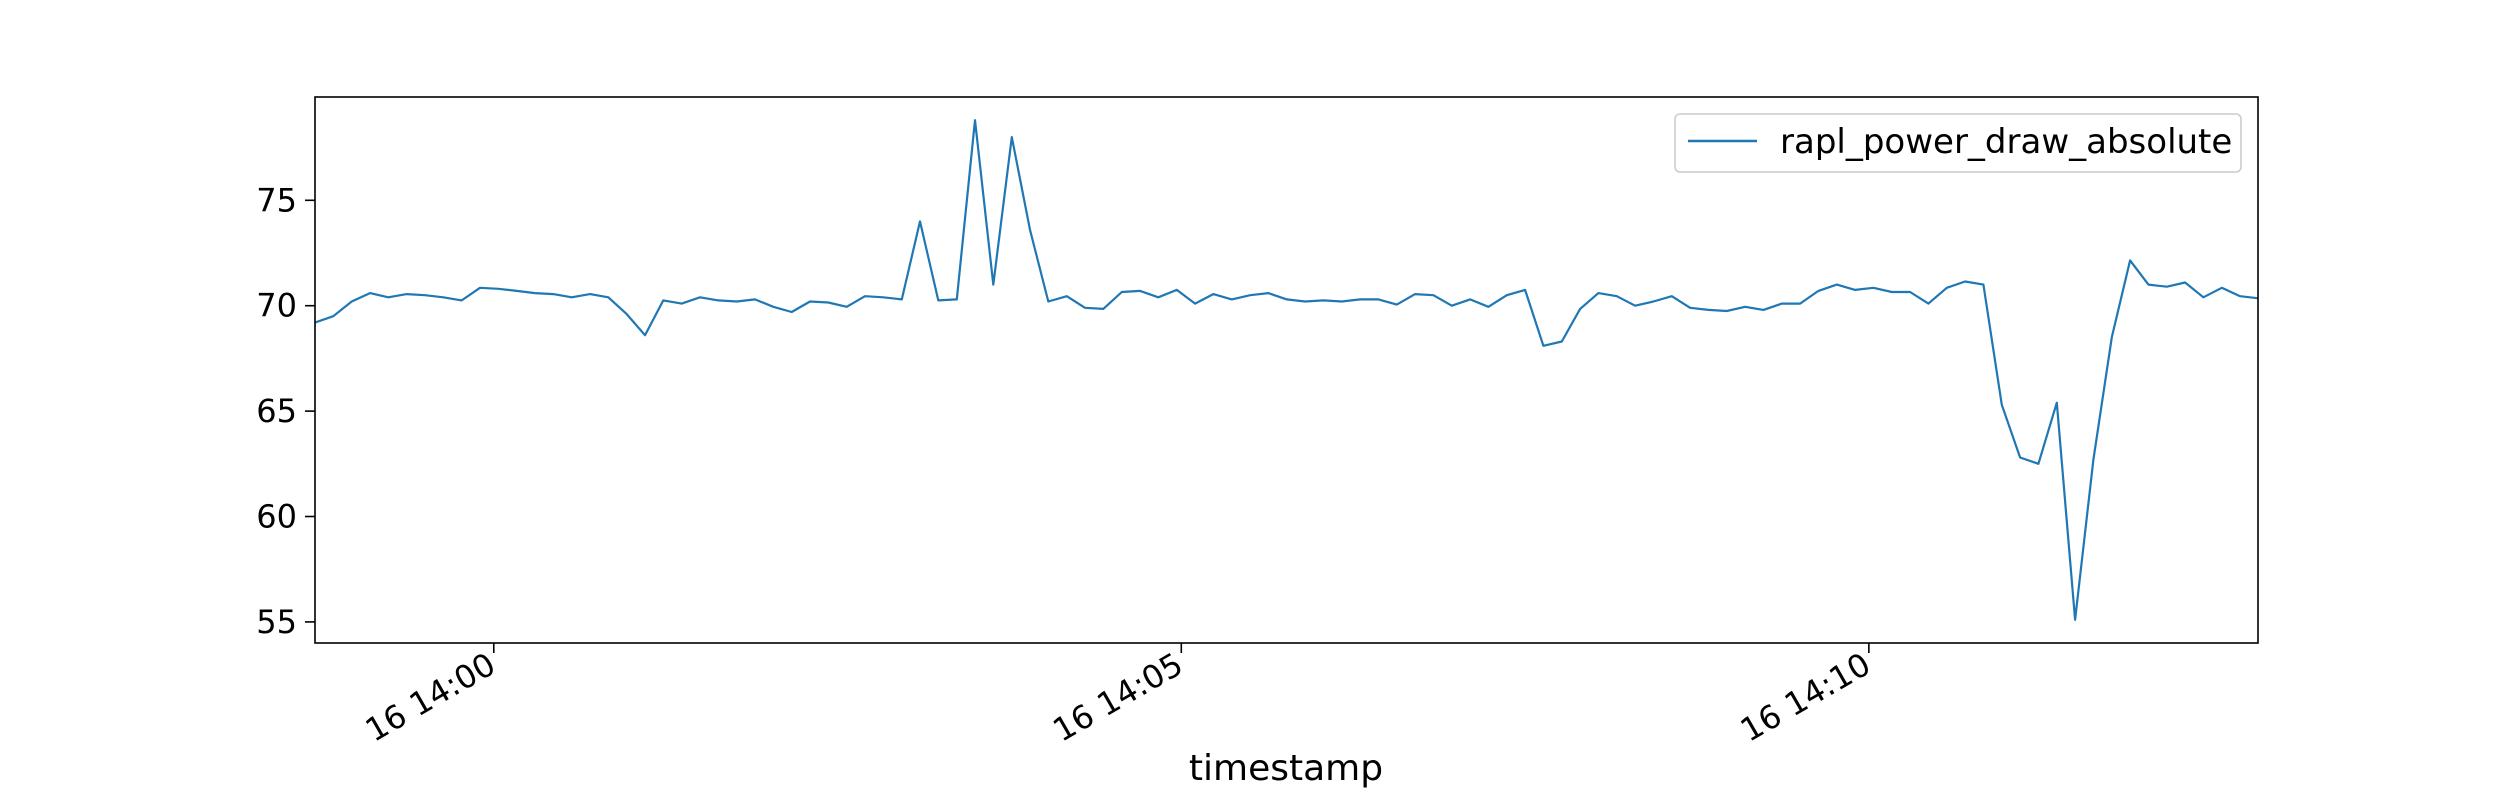 This screenshot has height=800, width=2500. I want to click on x-axis-label: timestamp, so click(1286, 768).